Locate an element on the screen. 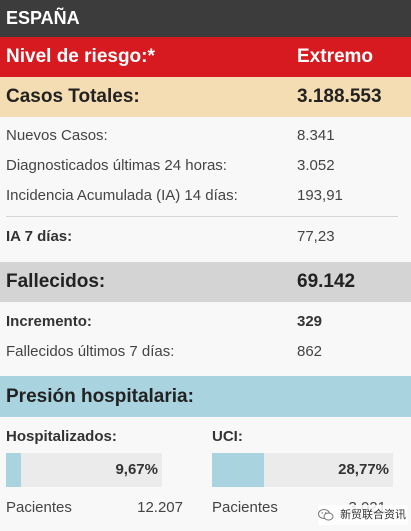 This screenshot has width=411, height=531. icu-patients-label: Pacientes is located at coordinates (245, 507).